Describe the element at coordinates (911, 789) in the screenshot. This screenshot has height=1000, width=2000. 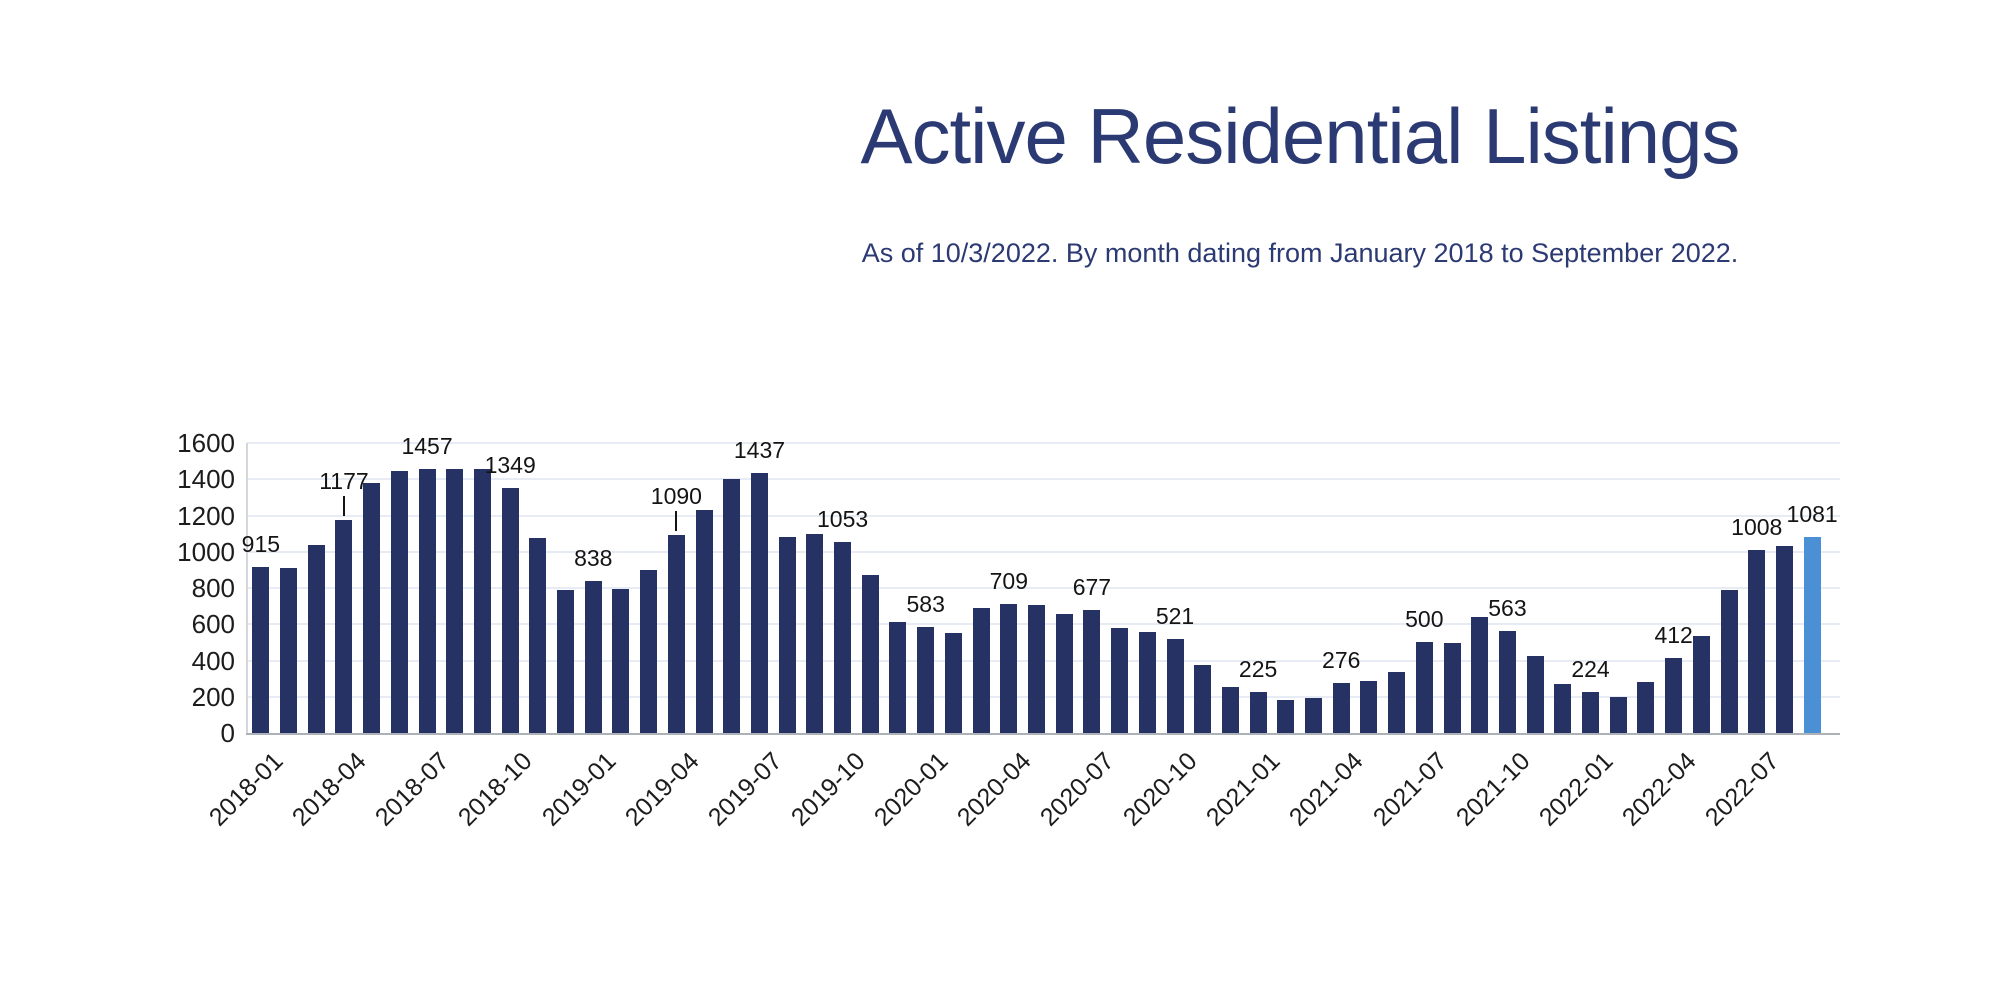
I see `x-axis-tick-label: 2020-01` at that location.